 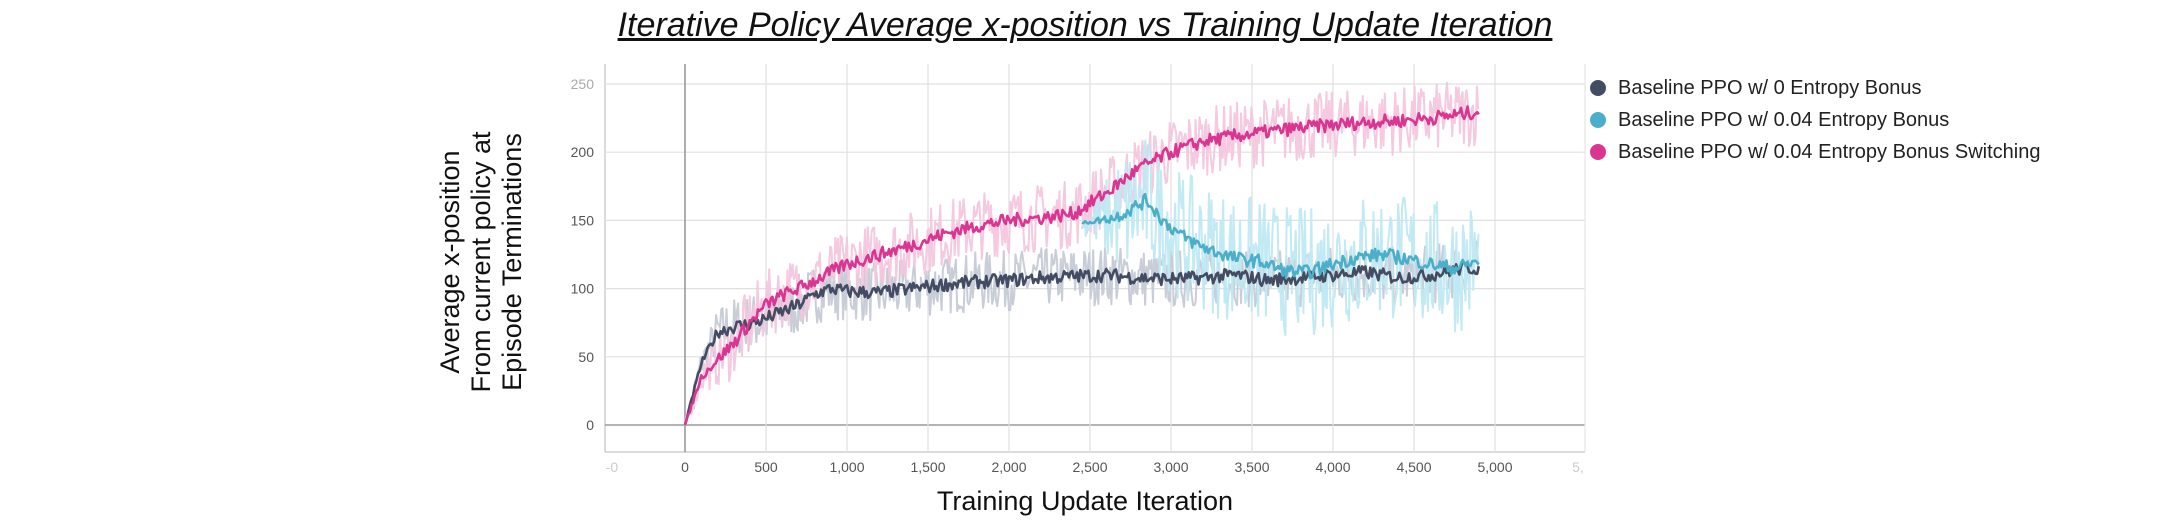 I want to click on y-tick-label: 250, so click(x=583, y=84).